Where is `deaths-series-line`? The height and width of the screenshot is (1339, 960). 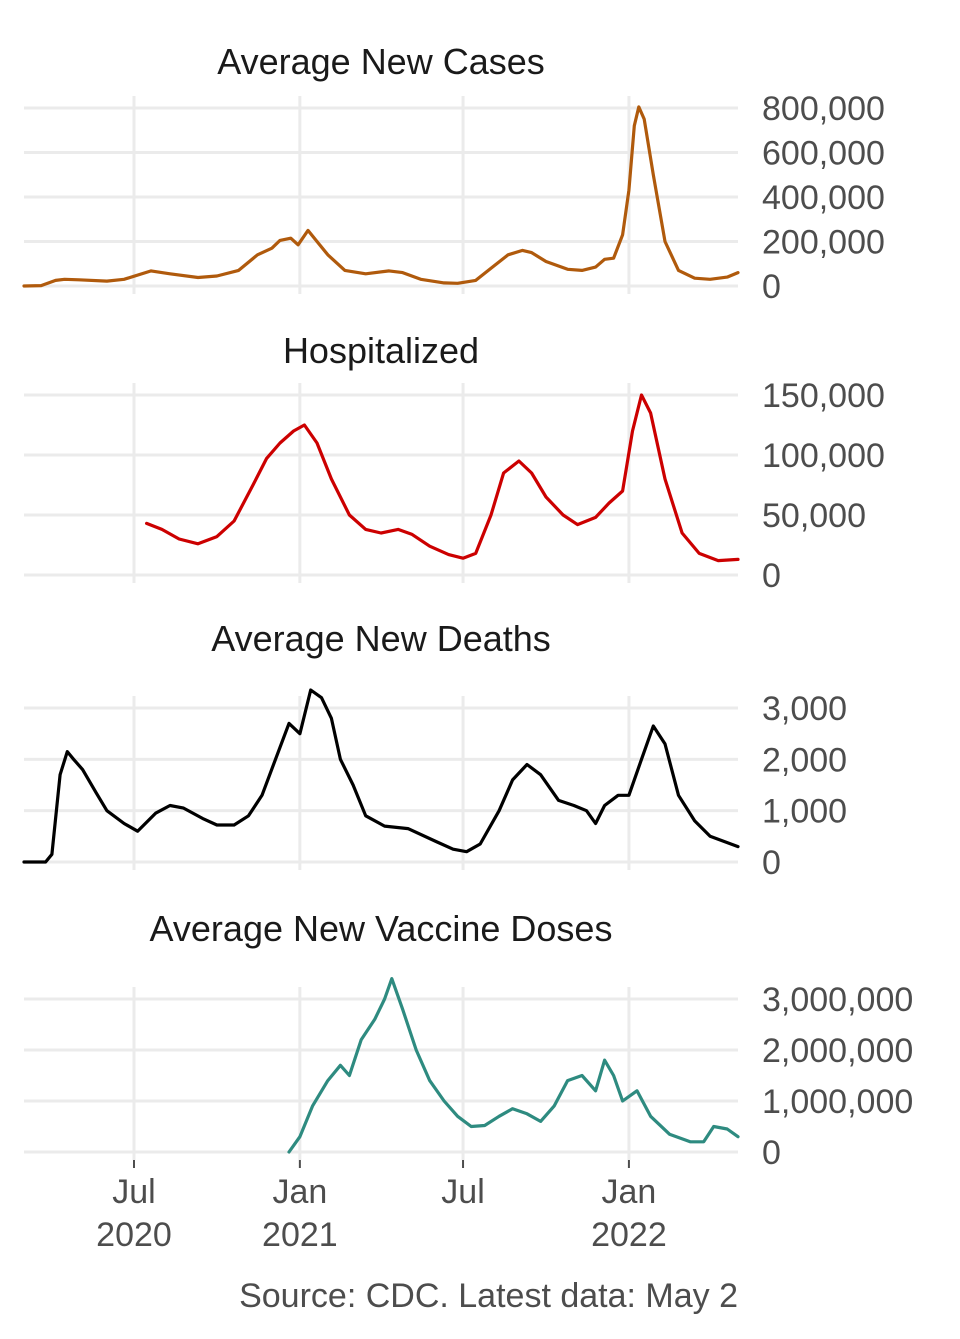 deaths-series-line is located at coordinates (381, 776).